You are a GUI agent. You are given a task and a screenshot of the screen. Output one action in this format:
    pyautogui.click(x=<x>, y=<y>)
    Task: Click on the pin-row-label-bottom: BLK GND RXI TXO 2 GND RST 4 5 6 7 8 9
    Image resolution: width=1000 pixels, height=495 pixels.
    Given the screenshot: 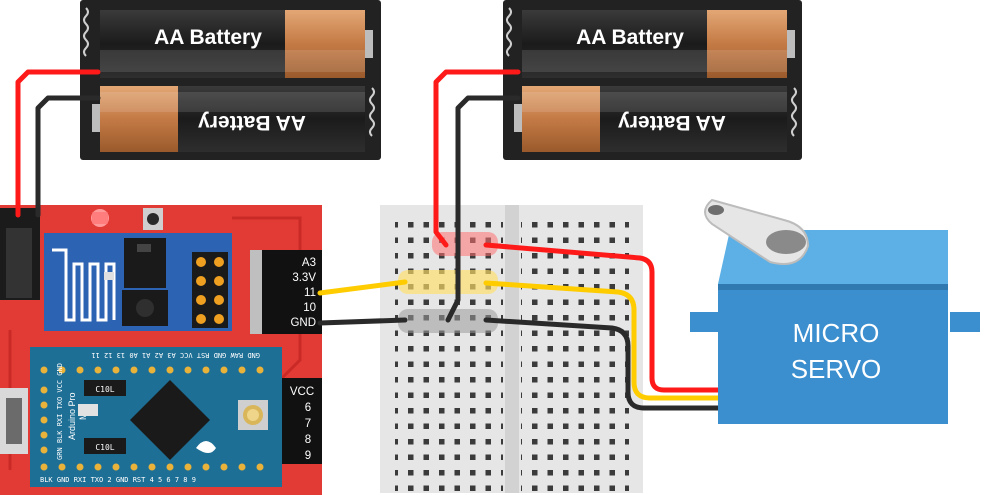 What is the action you would take?
    pyautogui.click(x=118, y=480)
    